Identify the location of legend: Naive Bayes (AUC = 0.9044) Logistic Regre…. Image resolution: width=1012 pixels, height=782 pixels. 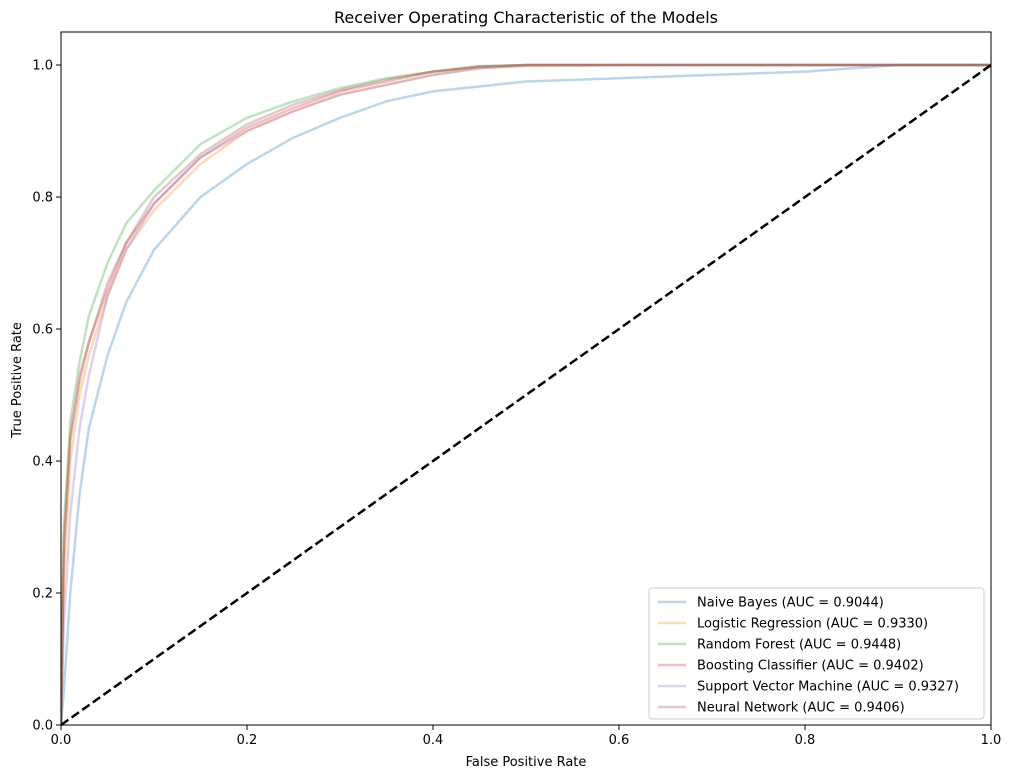
(816, 653).